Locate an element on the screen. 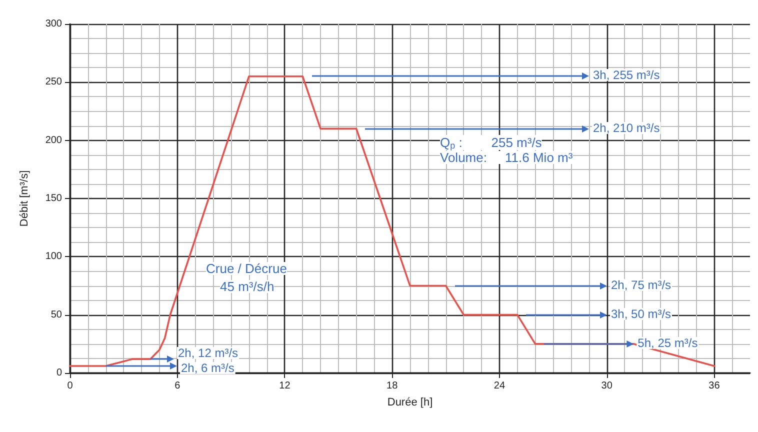  y-tick-label: 150 is located at coordinates (53, 198).